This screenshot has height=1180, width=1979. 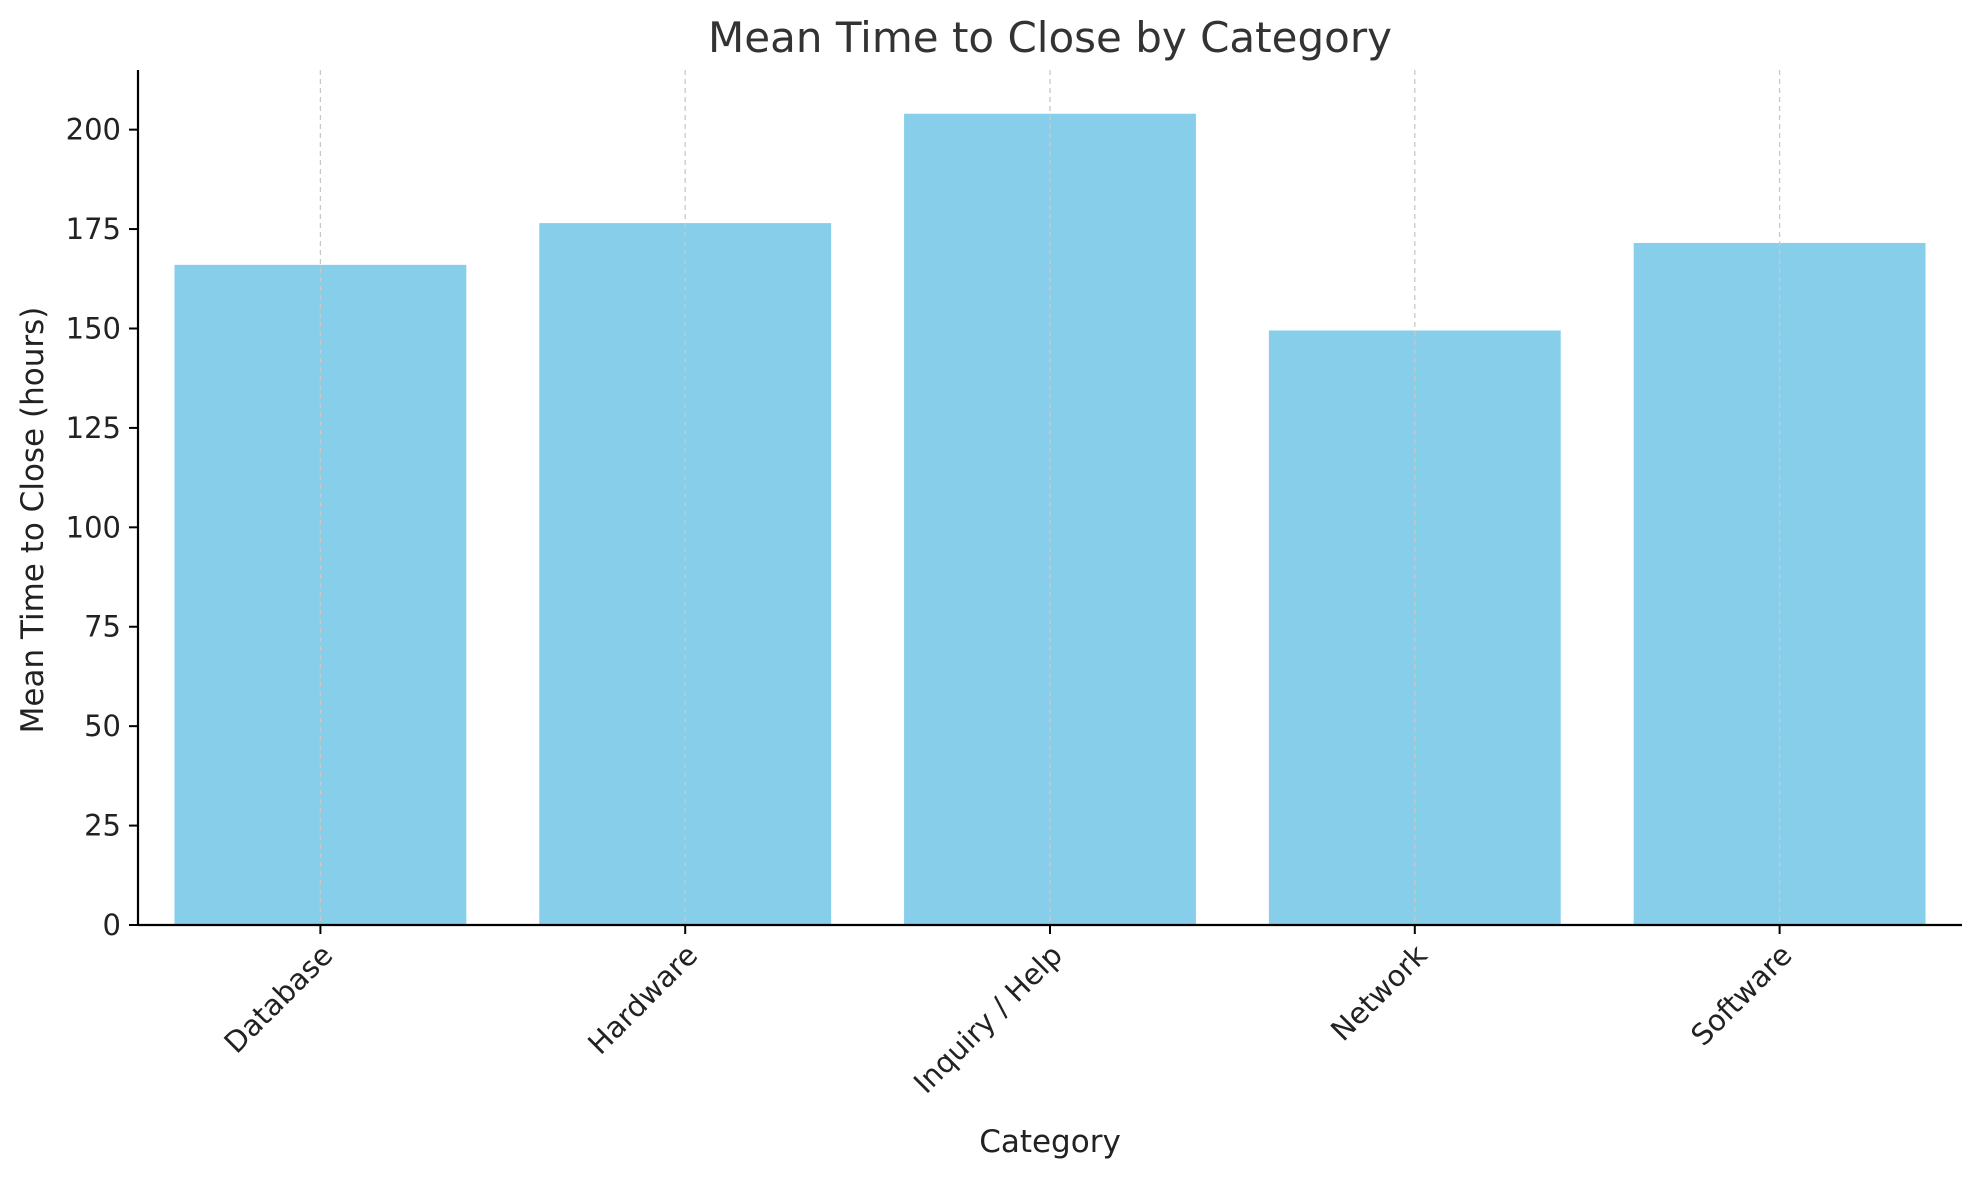 I want to click on x-tick-label: Hardware, so click(x=642, y=999).